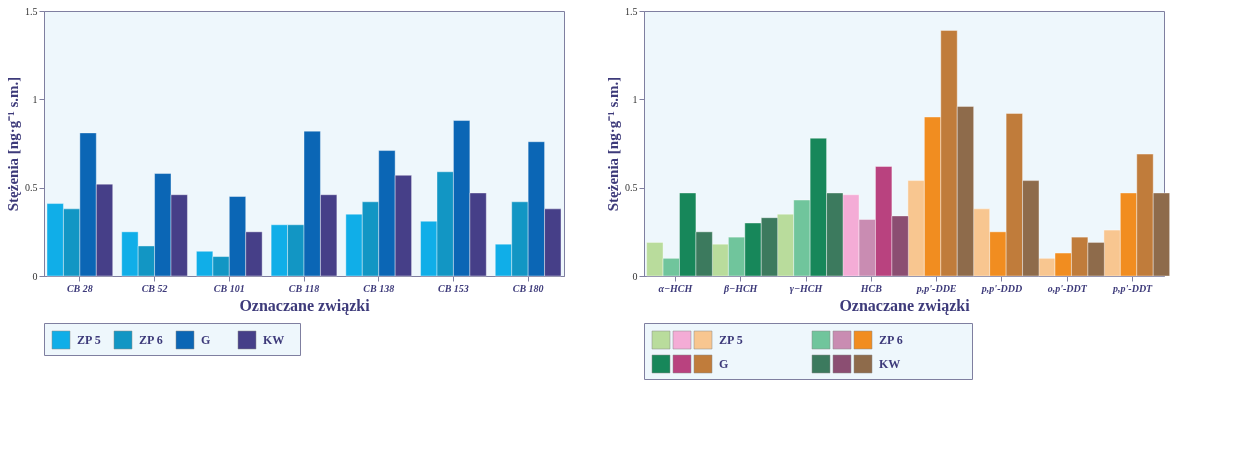 The image size is (1242, 465). I want to click on x-tick-label: CB 28, so click(79, 288).